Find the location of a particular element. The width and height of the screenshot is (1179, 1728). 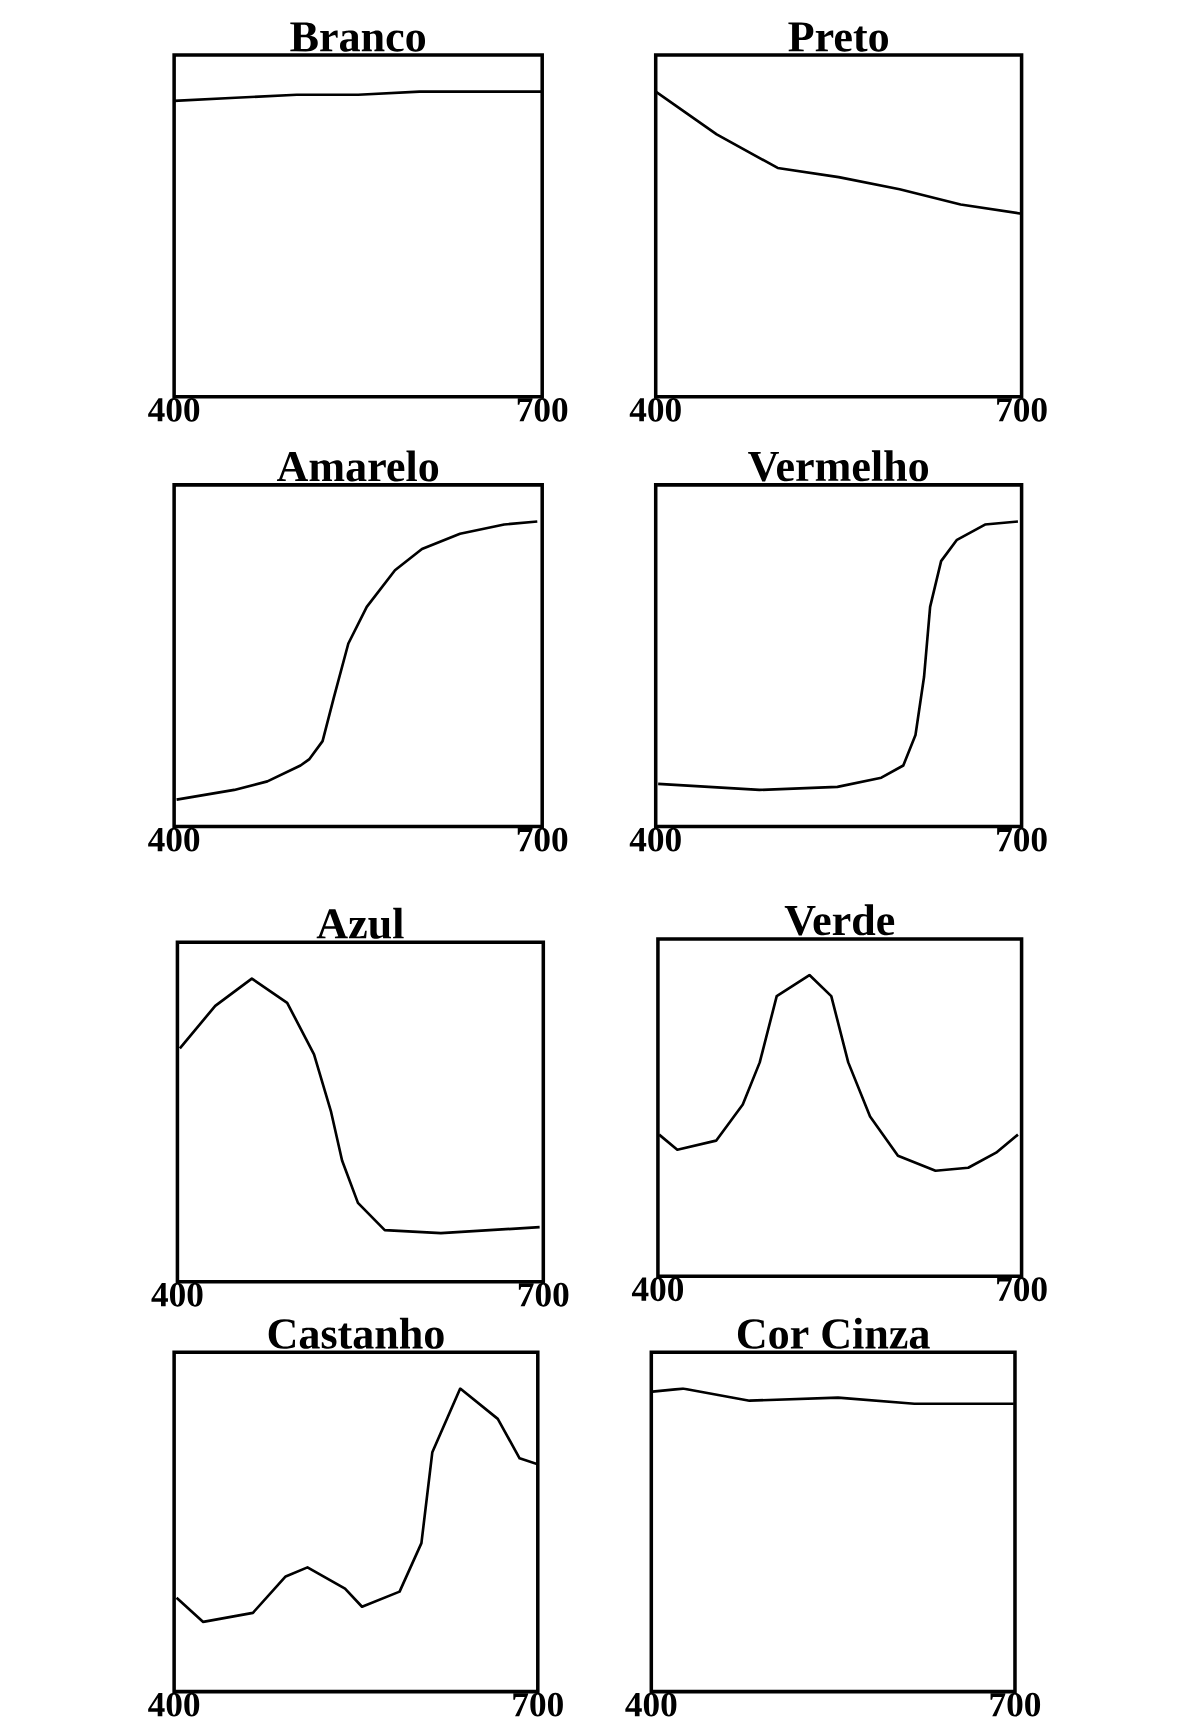

chart-title: Vermelho is located at coordinates (838, 466).